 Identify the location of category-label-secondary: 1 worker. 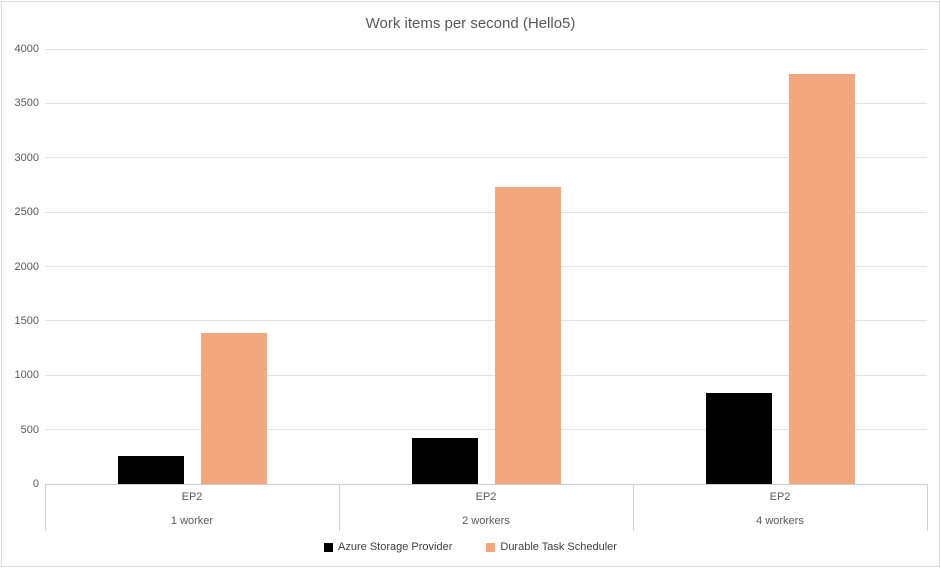
(192, 521).